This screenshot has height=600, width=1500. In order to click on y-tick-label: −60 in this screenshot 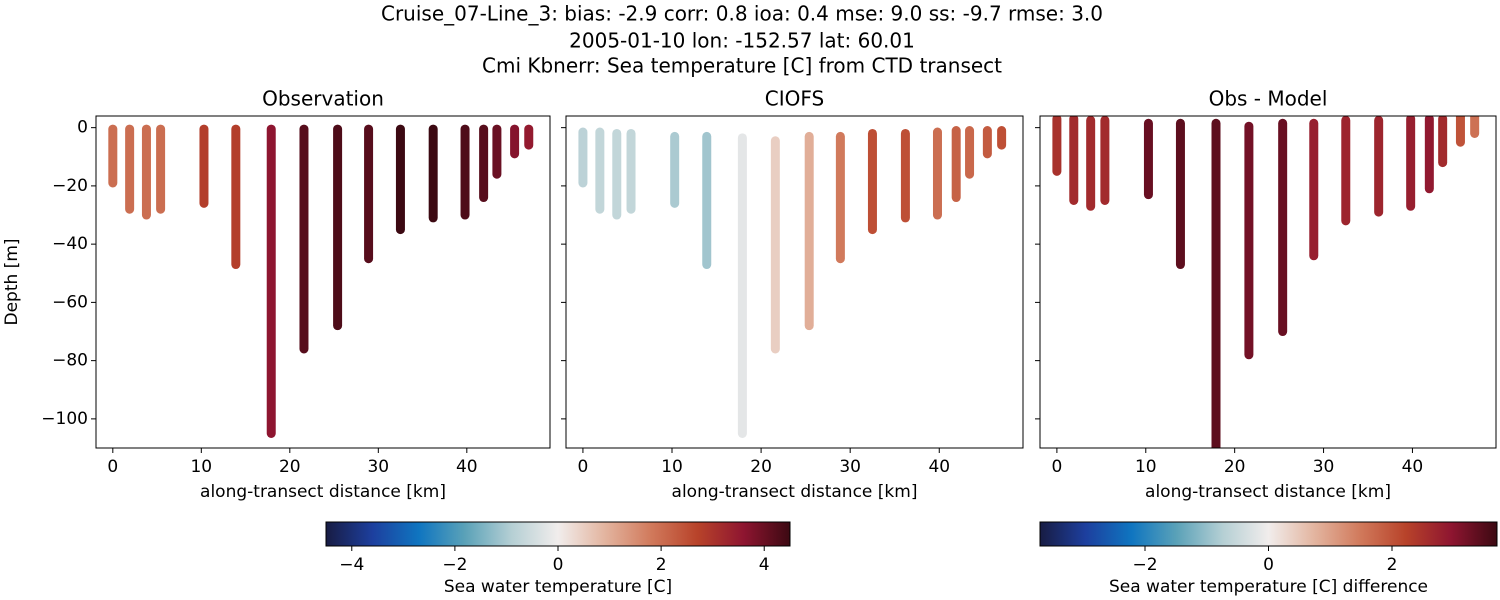, I will do `click(70, 302)`.